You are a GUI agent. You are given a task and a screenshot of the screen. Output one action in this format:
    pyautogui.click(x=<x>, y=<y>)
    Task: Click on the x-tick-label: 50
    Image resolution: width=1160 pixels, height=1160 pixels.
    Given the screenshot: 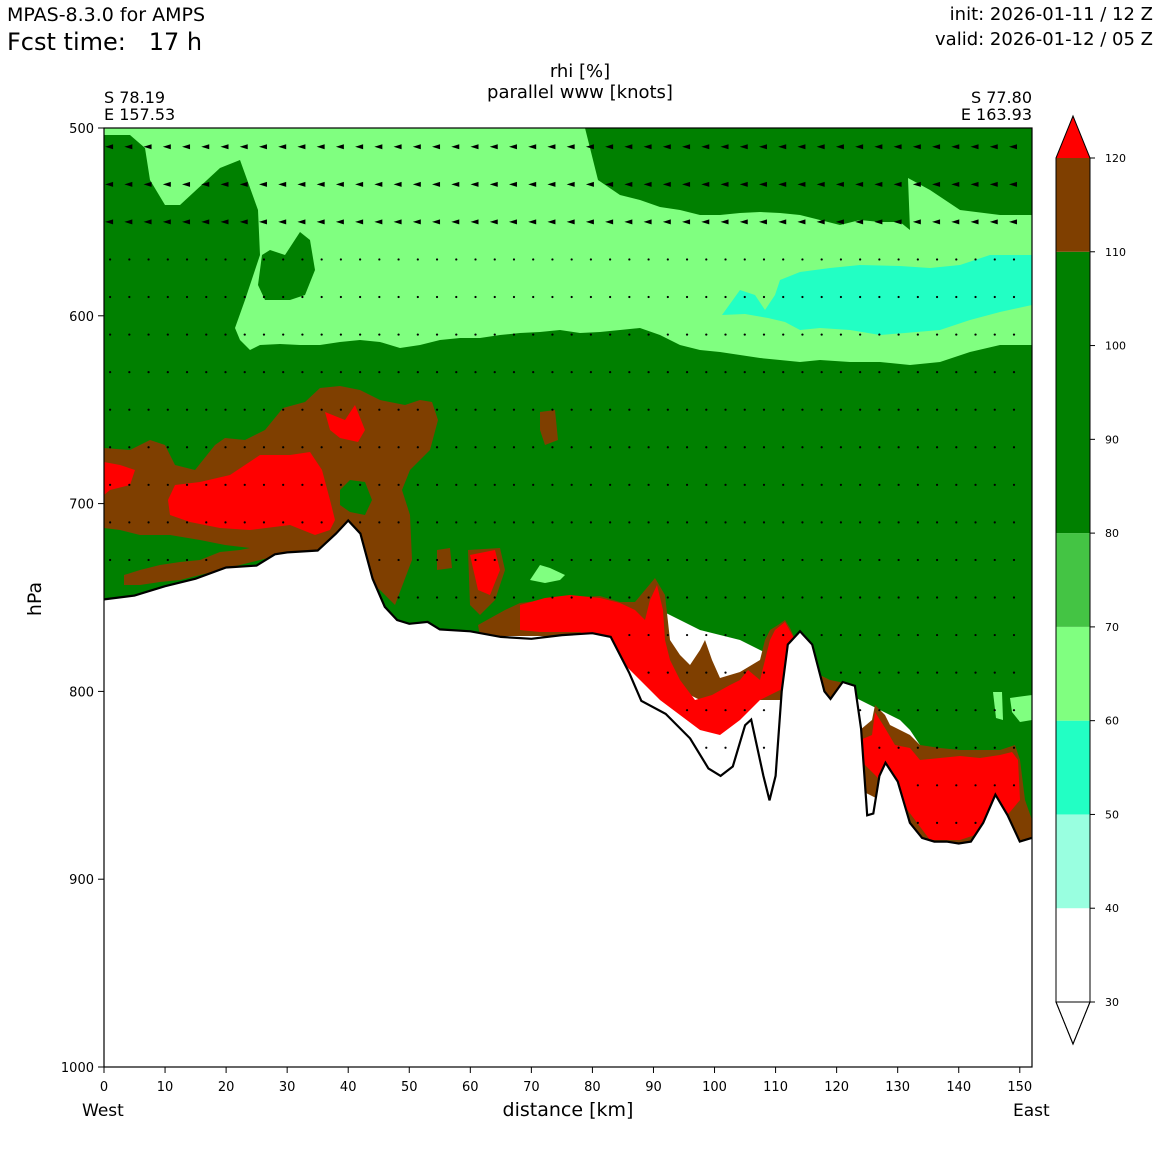 What is the action you would take?
    pyautogui.click(x=409, y=1087)
    